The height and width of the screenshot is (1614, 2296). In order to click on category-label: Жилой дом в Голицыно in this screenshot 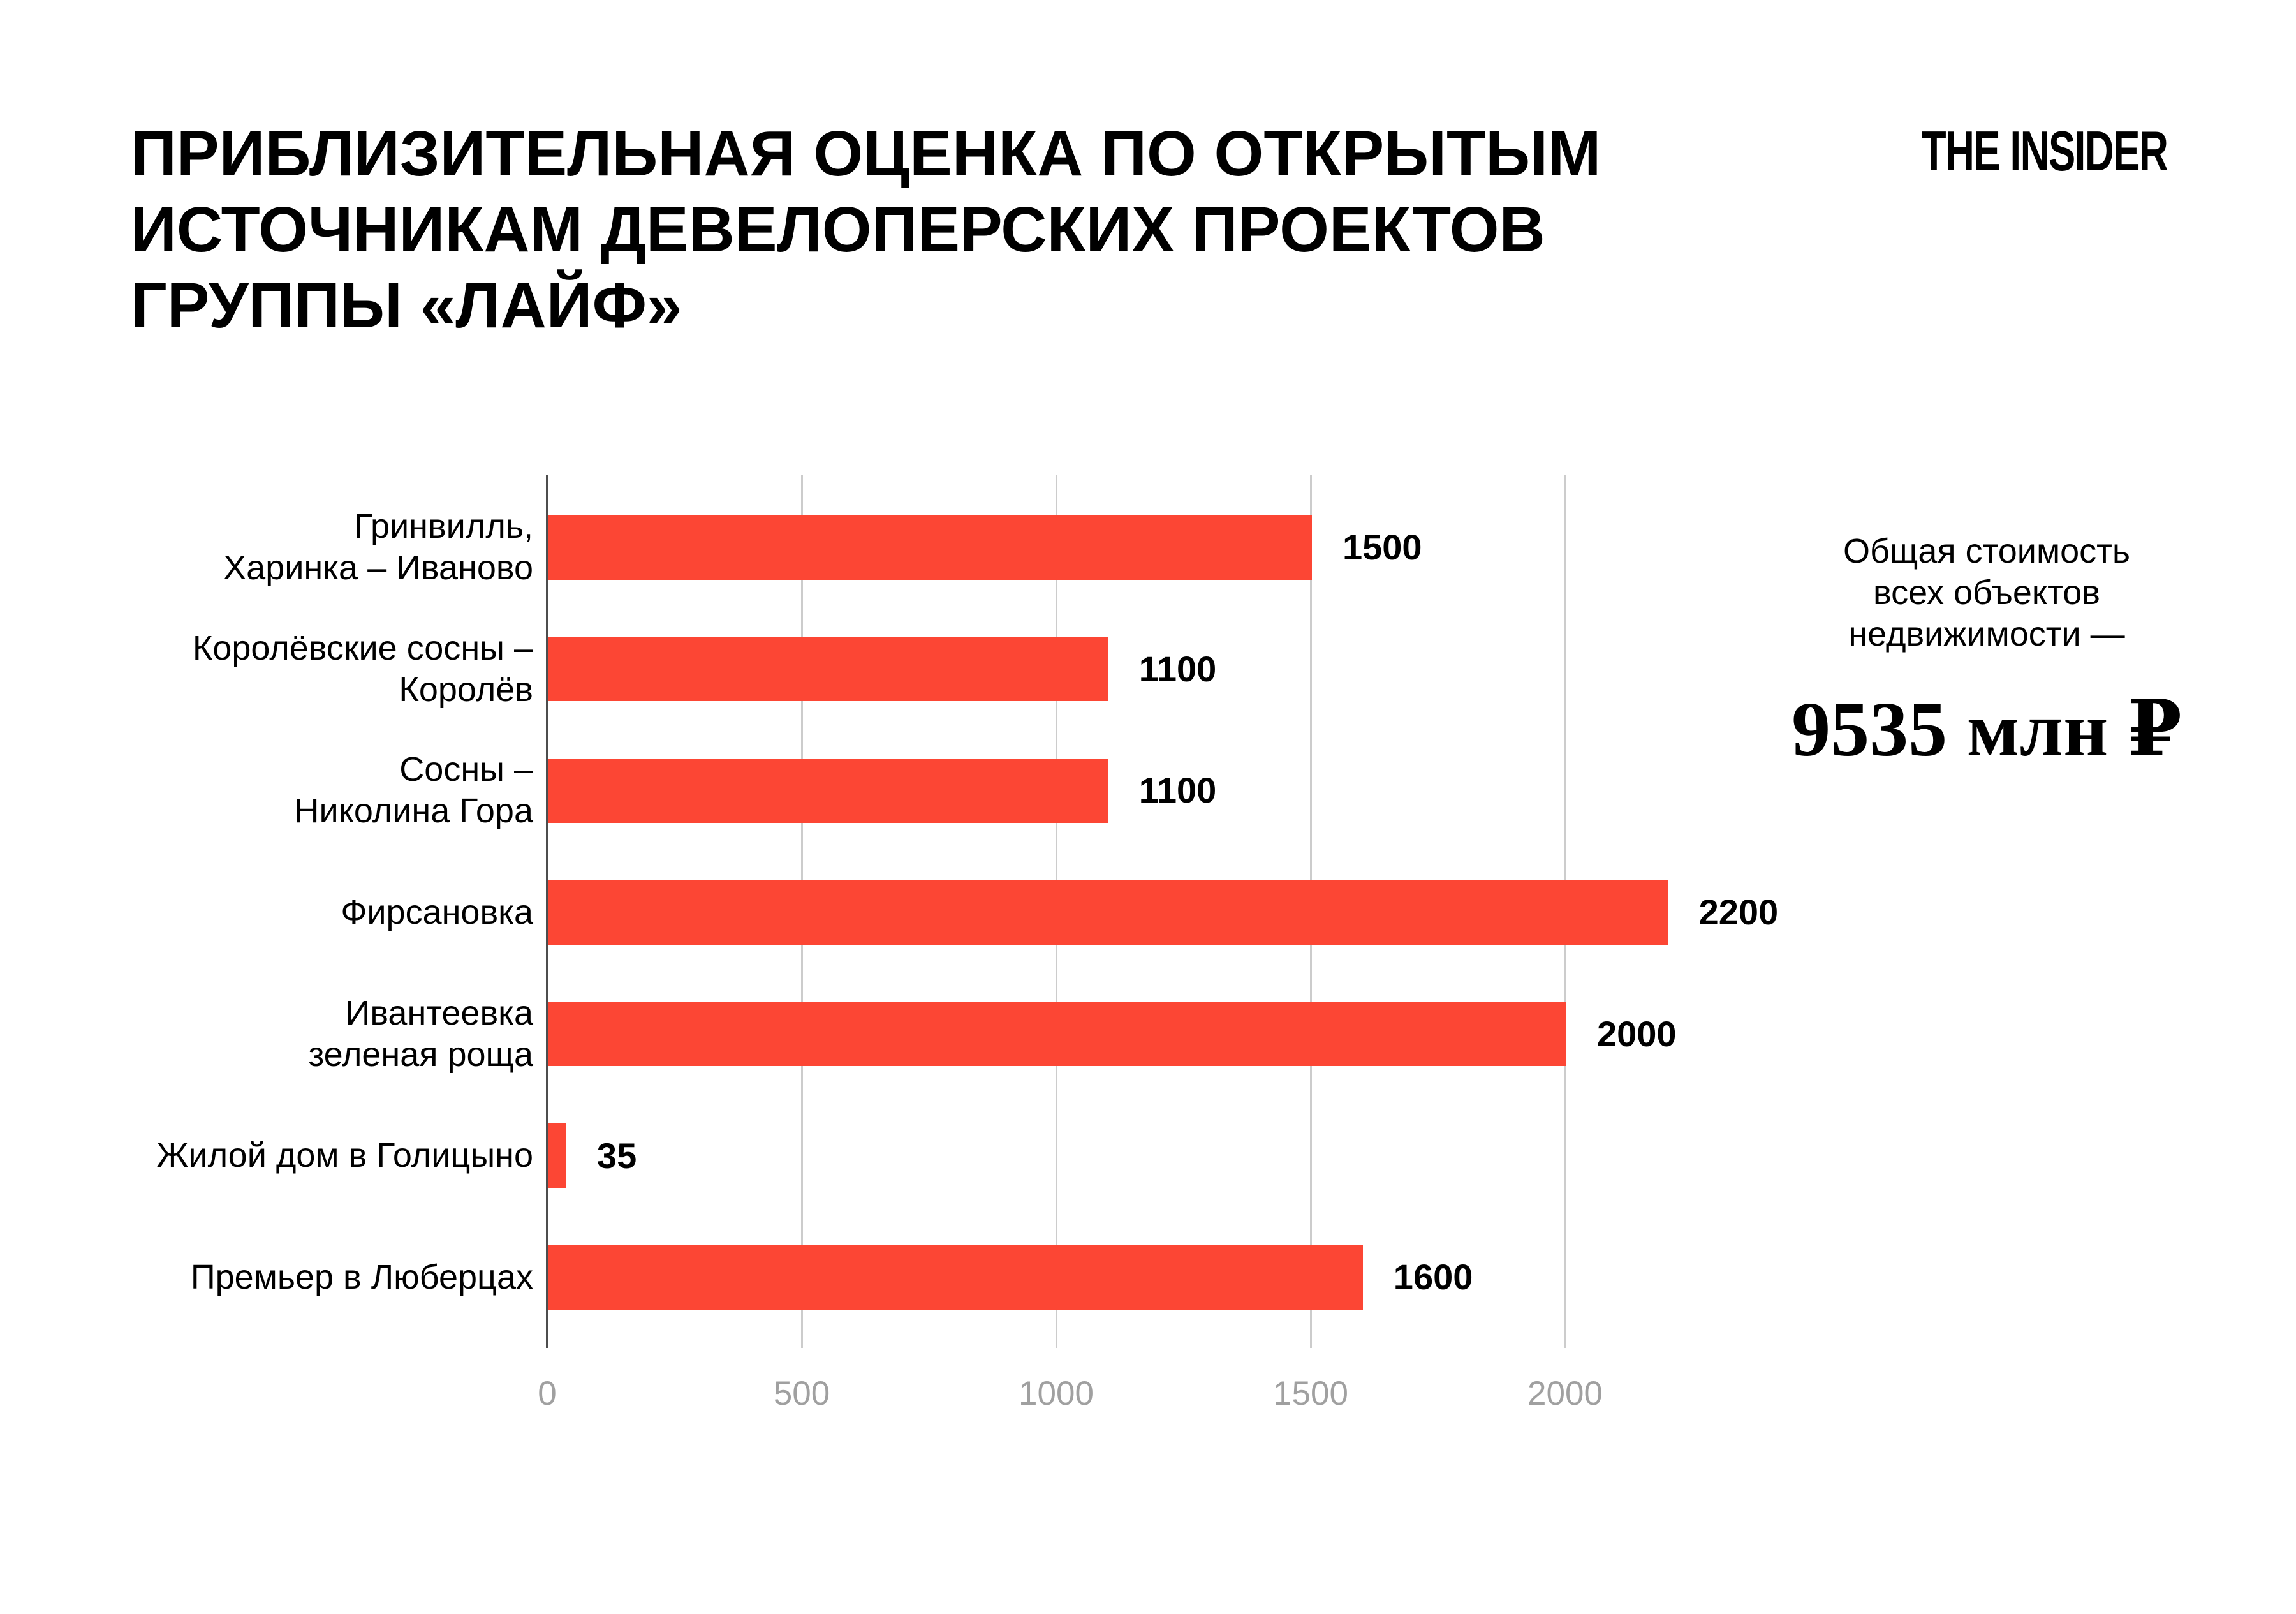, I will do `click(278, 1155)`.